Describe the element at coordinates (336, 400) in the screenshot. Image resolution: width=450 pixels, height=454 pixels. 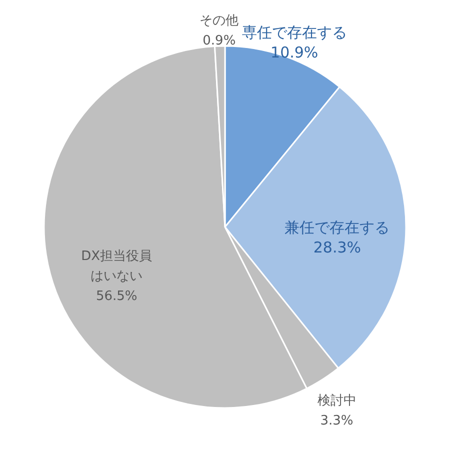
I see `slice-label: 検討中` at that location.